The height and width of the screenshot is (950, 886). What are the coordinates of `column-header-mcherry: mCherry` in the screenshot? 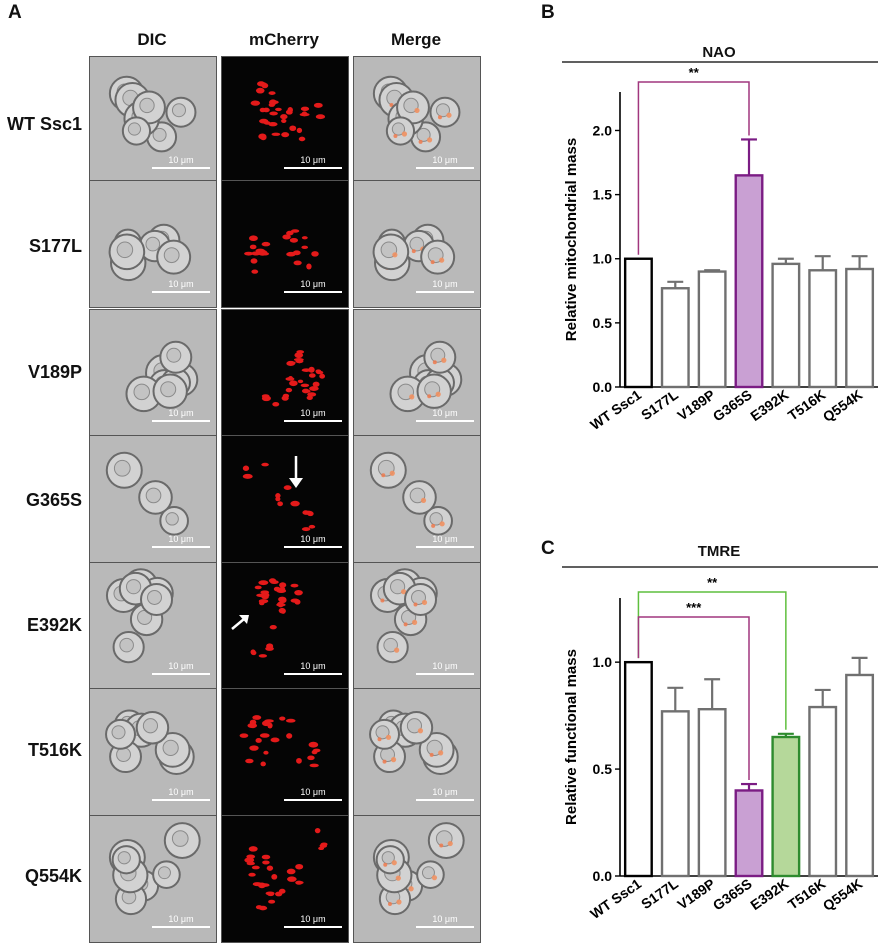 It's located at (284, 39).